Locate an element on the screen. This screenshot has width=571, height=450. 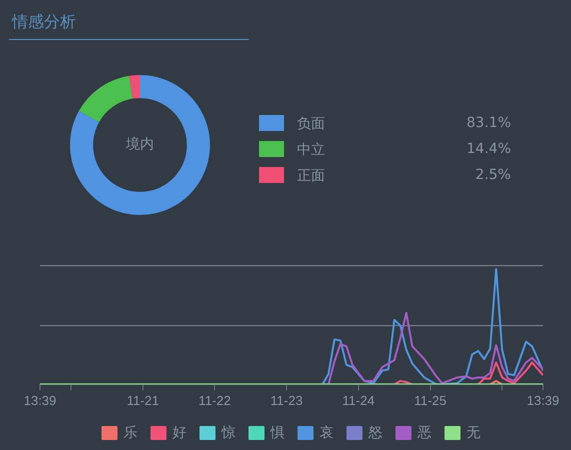
legend-label: 哀 is located at coordinates (327, 432).